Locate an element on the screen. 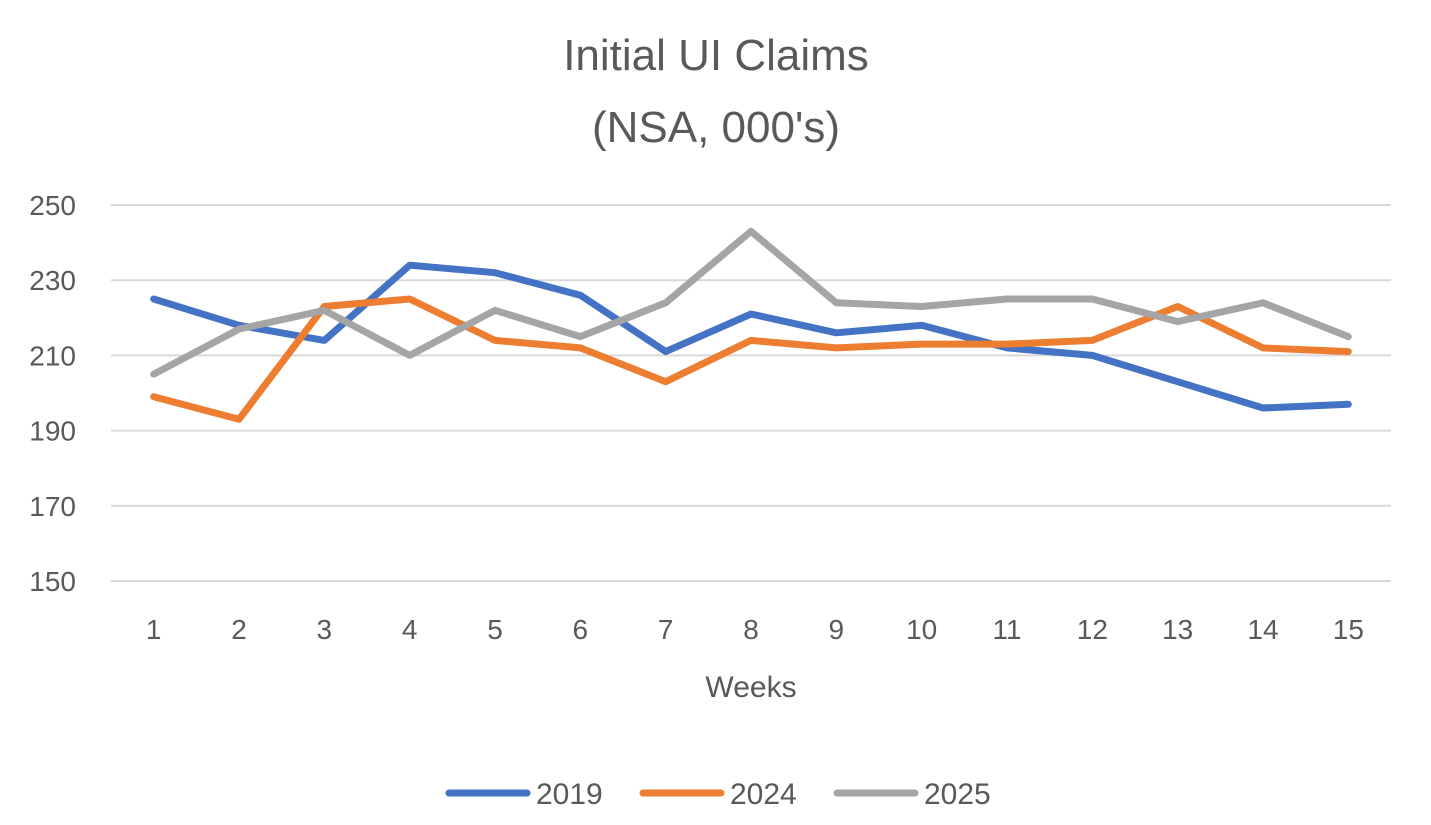 This screenshot has height=825, width=1431. x-tick-label: 7 is located at coordinates (666, 629).